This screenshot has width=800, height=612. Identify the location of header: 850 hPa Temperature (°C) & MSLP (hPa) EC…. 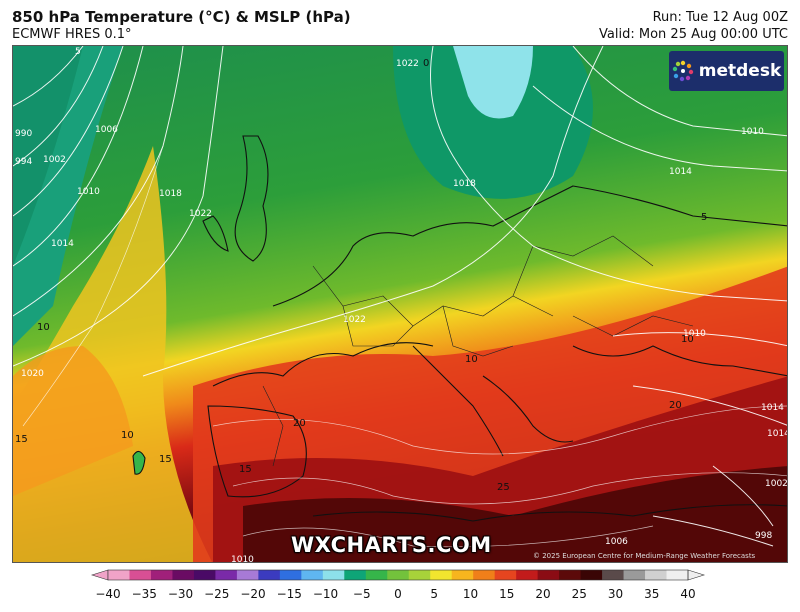
(400, 23).